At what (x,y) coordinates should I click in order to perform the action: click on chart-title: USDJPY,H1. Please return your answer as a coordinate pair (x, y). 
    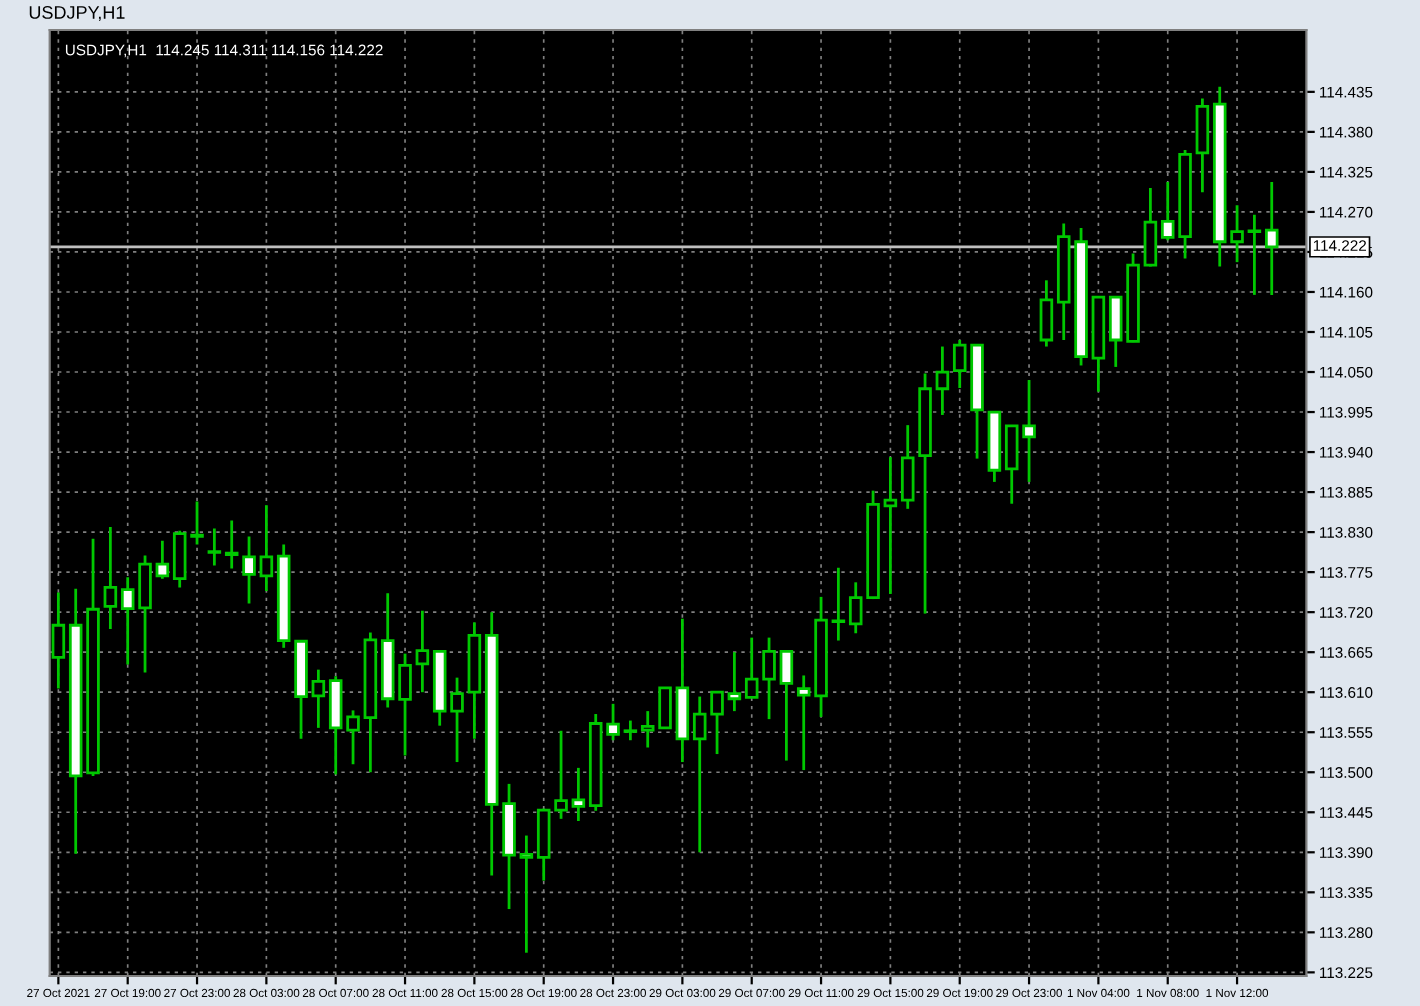
    Looking at the image, I should click on (77, 13).